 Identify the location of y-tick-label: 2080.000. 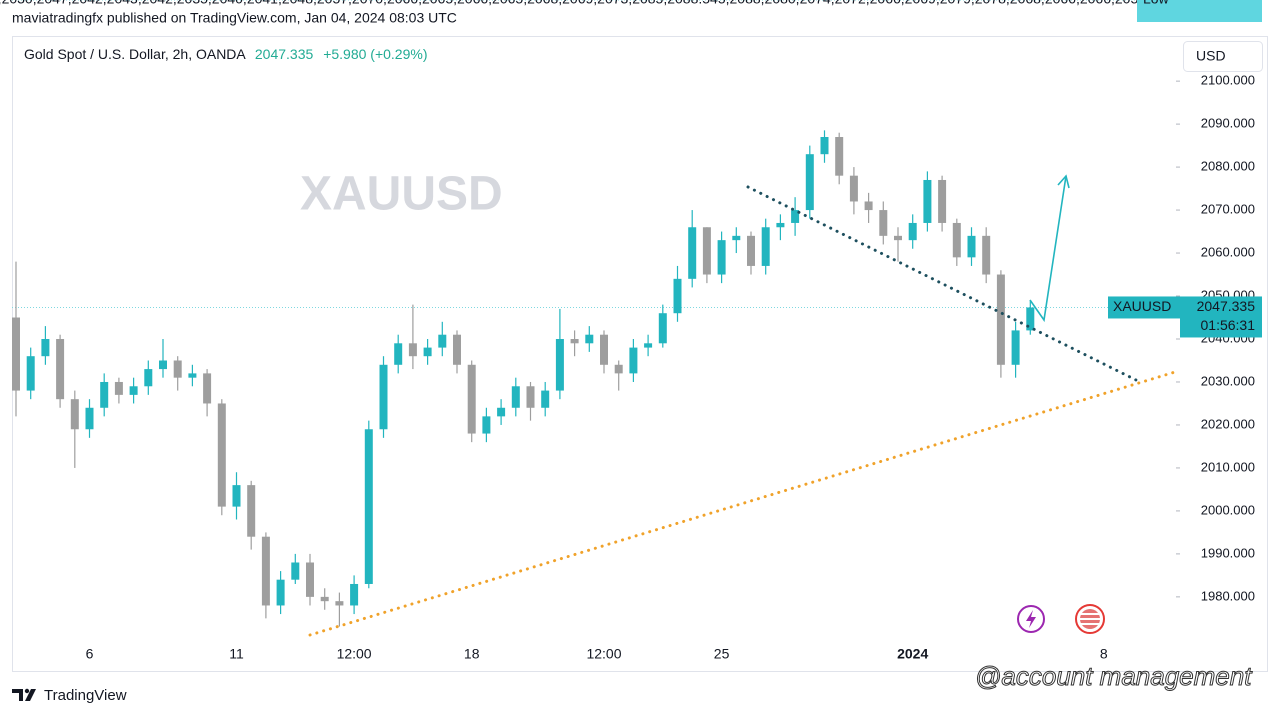
(1228, 166).